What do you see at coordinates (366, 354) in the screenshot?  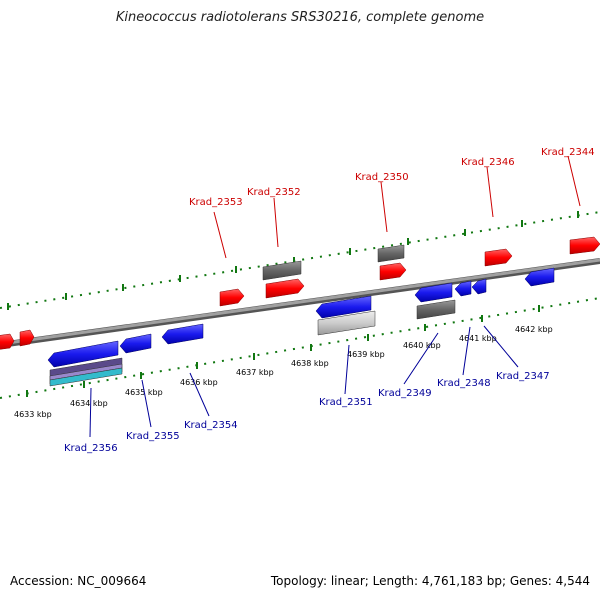 I see `tick-label: 4639 kbp` at bounding box center [366, 354].